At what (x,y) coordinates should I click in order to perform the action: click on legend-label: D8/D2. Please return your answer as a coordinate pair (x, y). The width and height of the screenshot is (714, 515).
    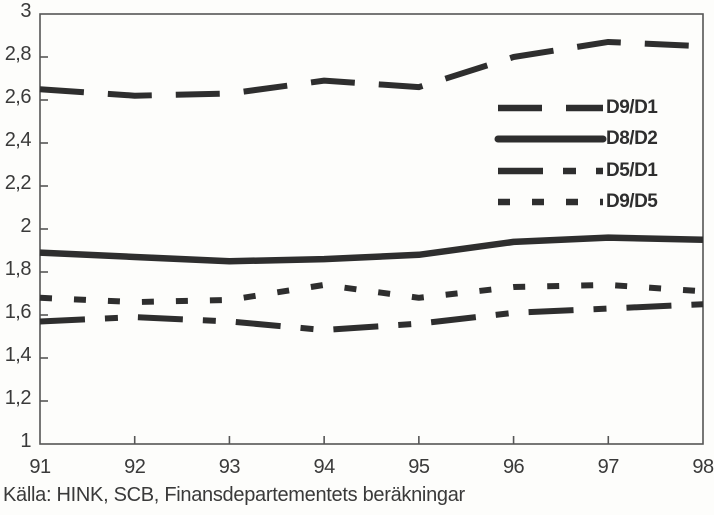
    Looking at the image, I should click on (632, 138).